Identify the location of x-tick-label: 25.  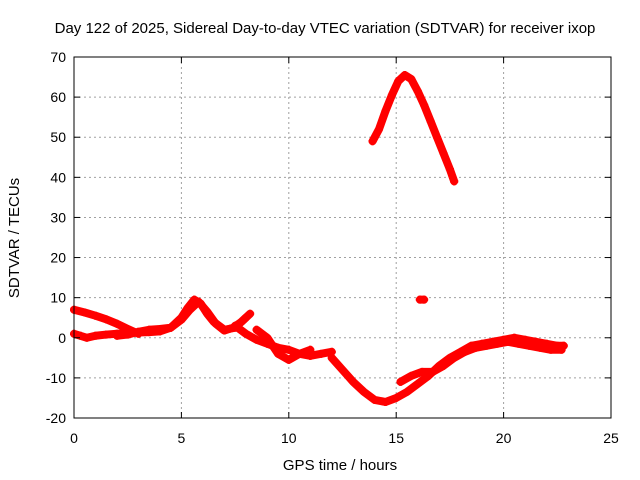
(611, 438).